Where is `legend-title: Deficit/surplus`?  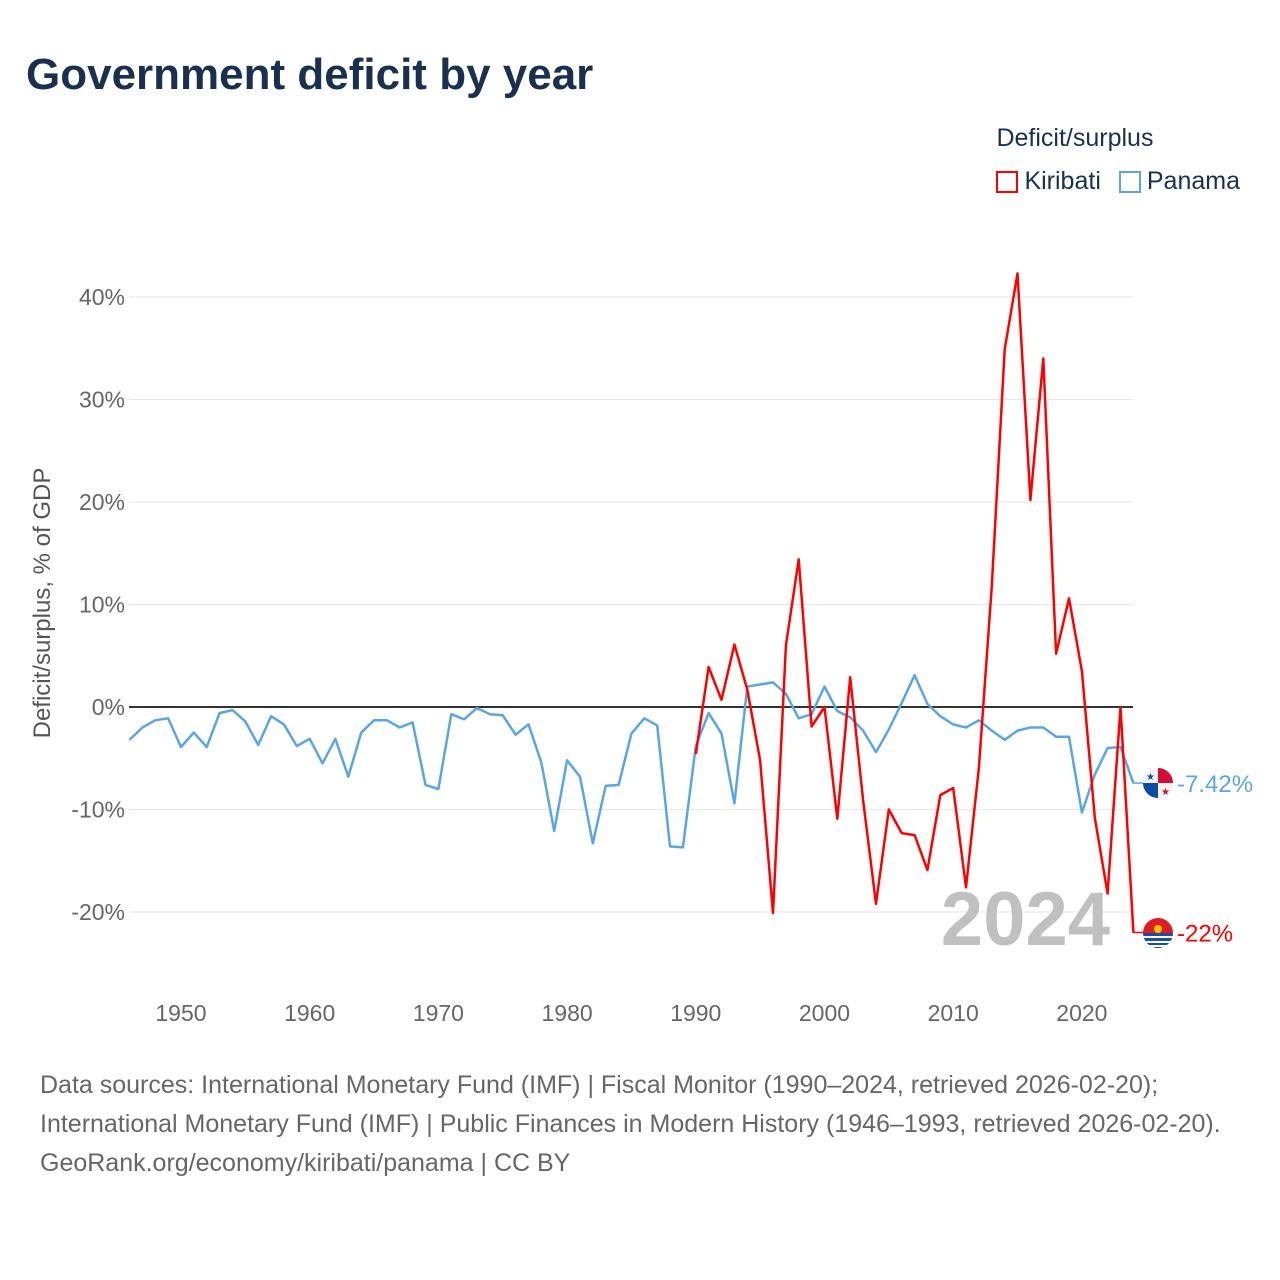
legend-title: Deficit/surplus is located at coordinates (1075, 138).